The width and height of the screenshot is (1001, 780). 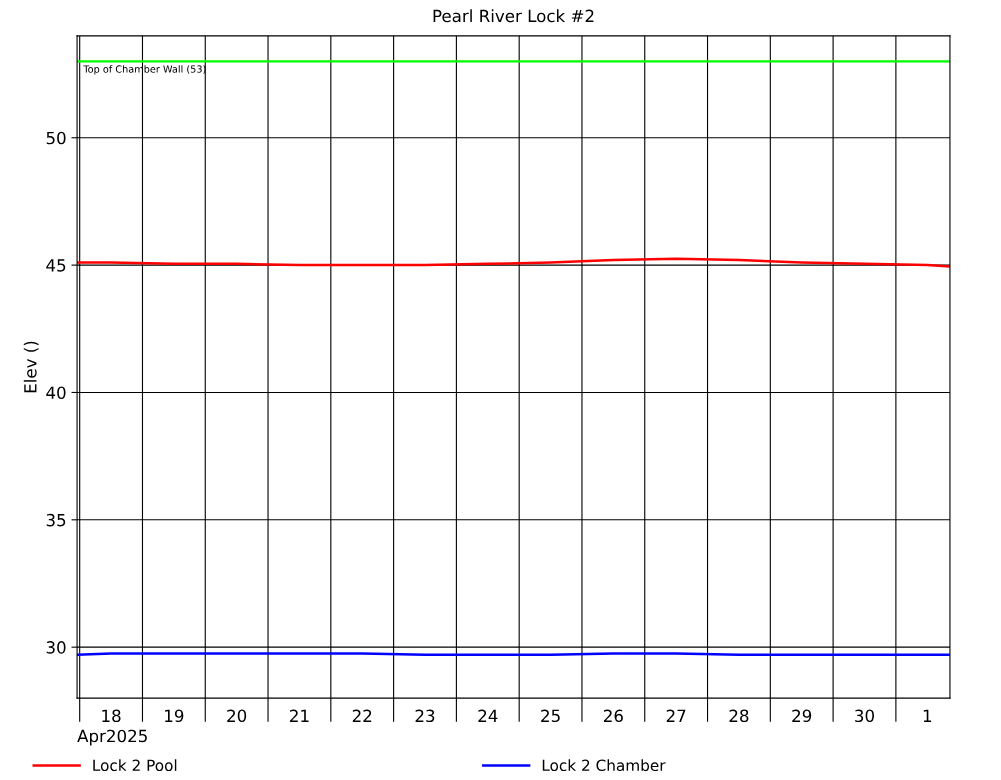 What do you see at coordinates (237, 716) in the screenshot?
I see `x-tick-label: 20` at bounding box center [237, 716].